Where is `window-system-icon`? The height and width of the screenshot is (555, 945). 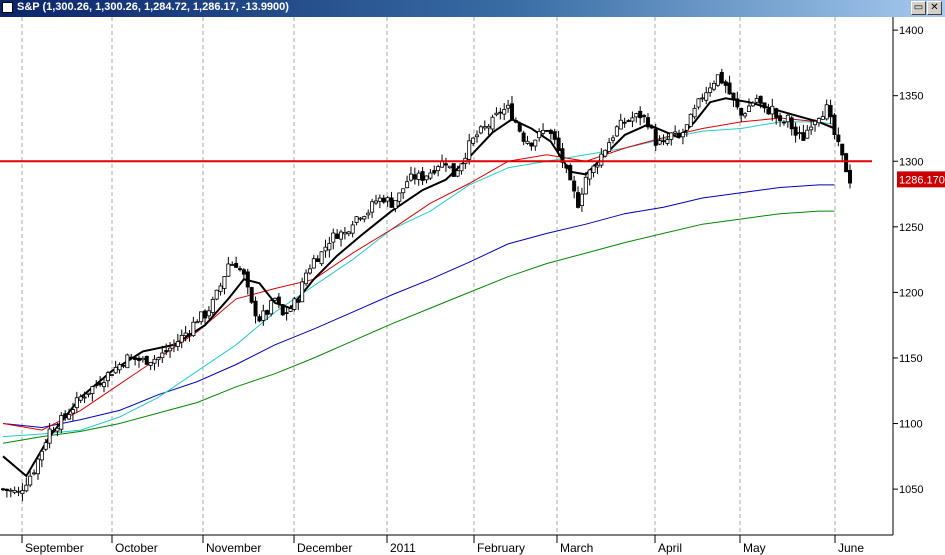 window-system-icon is located at coordinates (7, 7).